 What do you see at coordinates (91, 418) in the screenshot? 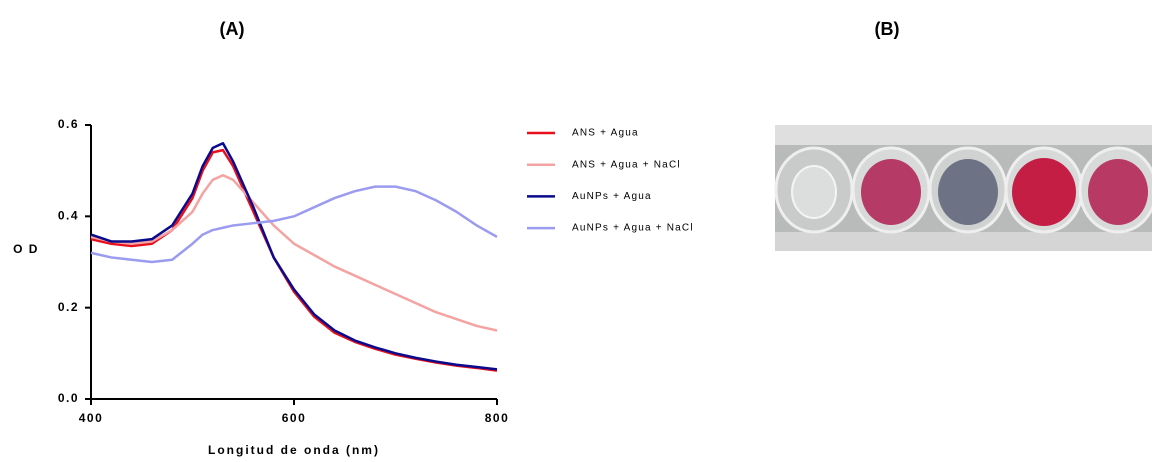
I see `x-tick-label: 400` at bounding box center [91, 418].